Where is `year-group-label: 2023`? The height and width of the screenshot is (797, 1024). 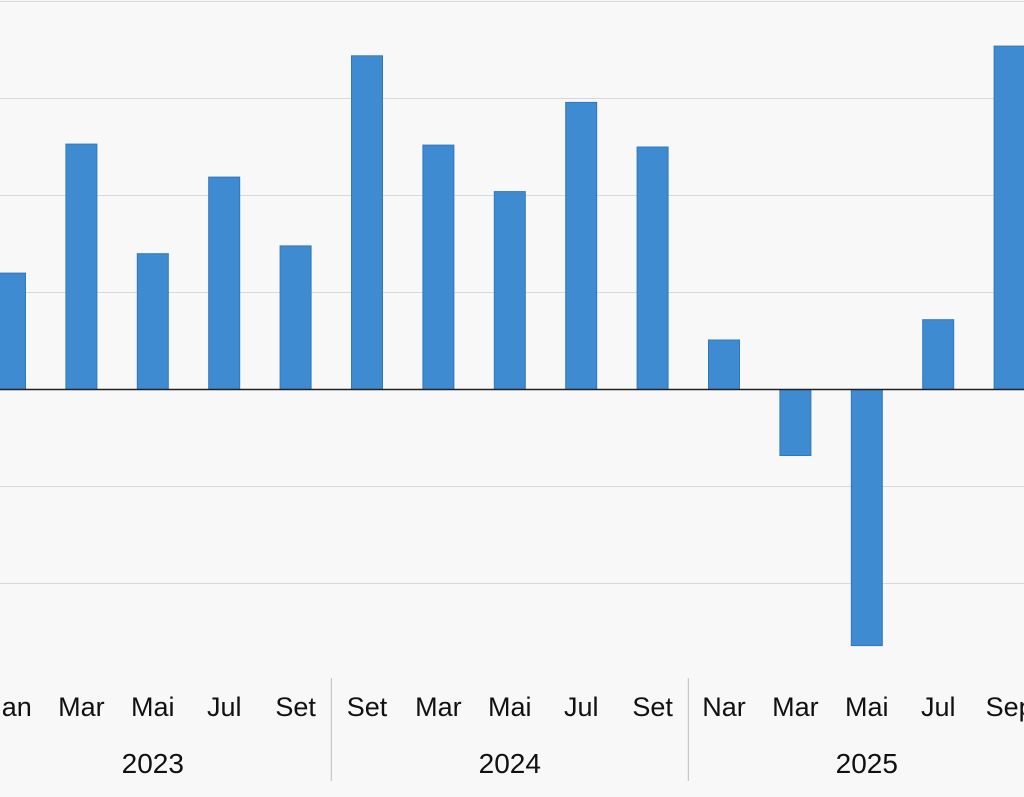 year-group-label: 2023 is located at coordinates (153, 763).